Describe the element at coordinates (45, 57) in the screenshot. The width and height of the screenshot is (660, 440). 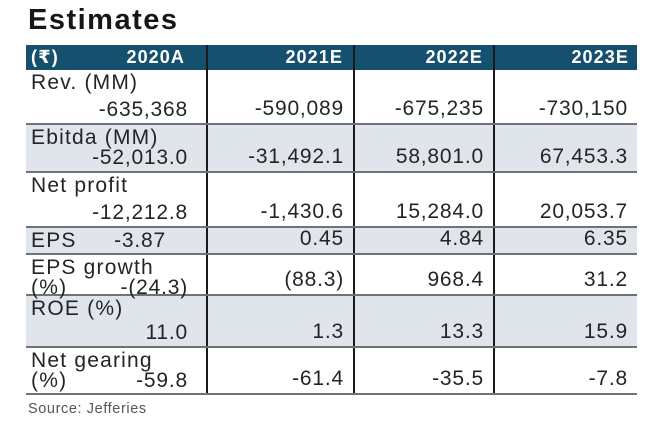
I see `currency-unit-label: (₹)` at that location.